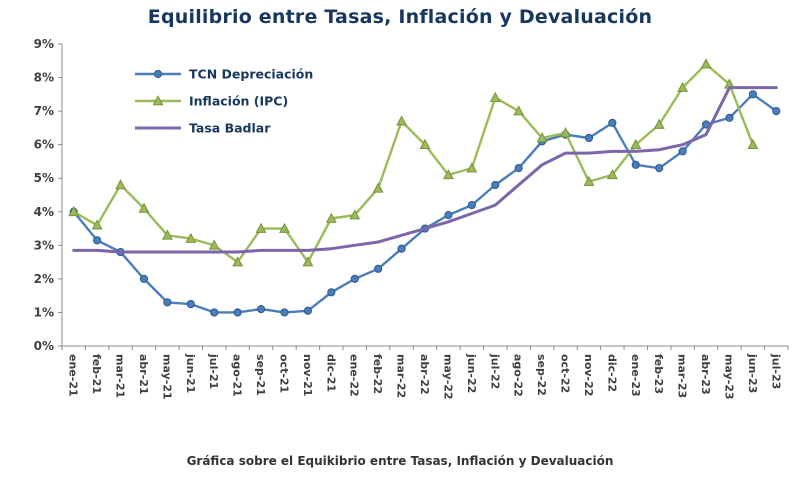 Image resolution: width=800 pixels, height=484 pixels. I want to click on svg-text: sep-22, so click(541, 375).